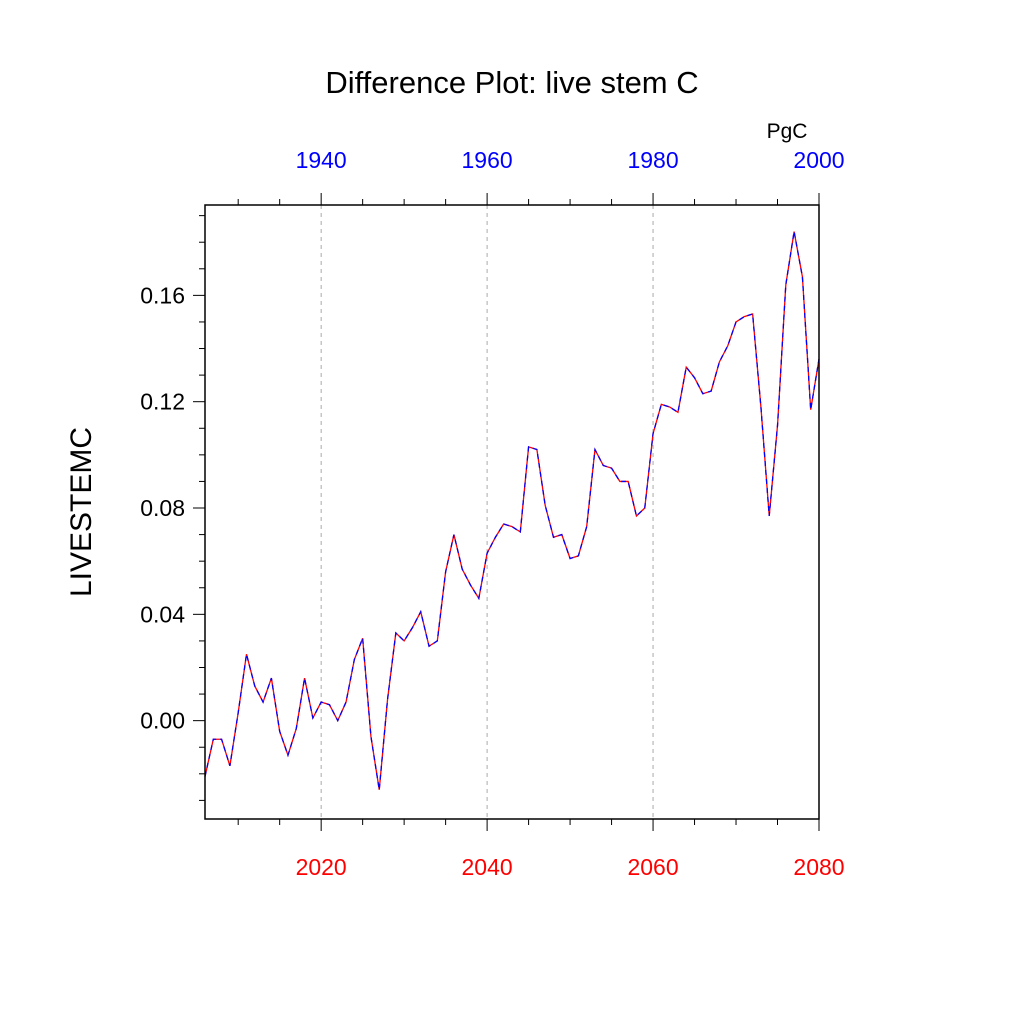  I want to click on top-x-tick-label: 1980, so click(652, 160).